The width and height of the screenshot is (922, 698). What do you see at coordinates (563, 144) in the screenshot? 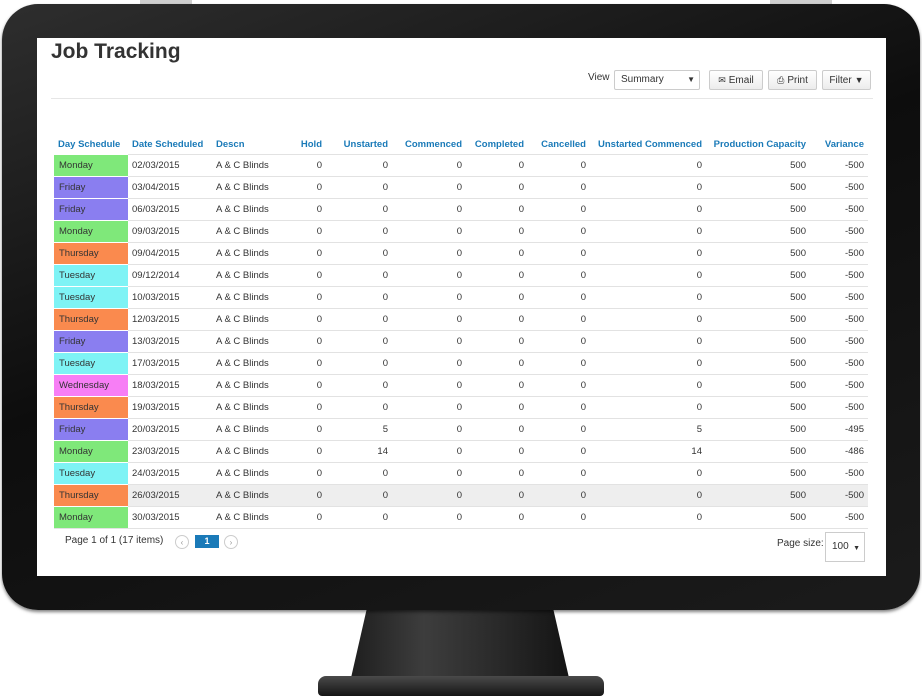
I see `col-cancelled: Cancelled` at bounding box center [563, 144].